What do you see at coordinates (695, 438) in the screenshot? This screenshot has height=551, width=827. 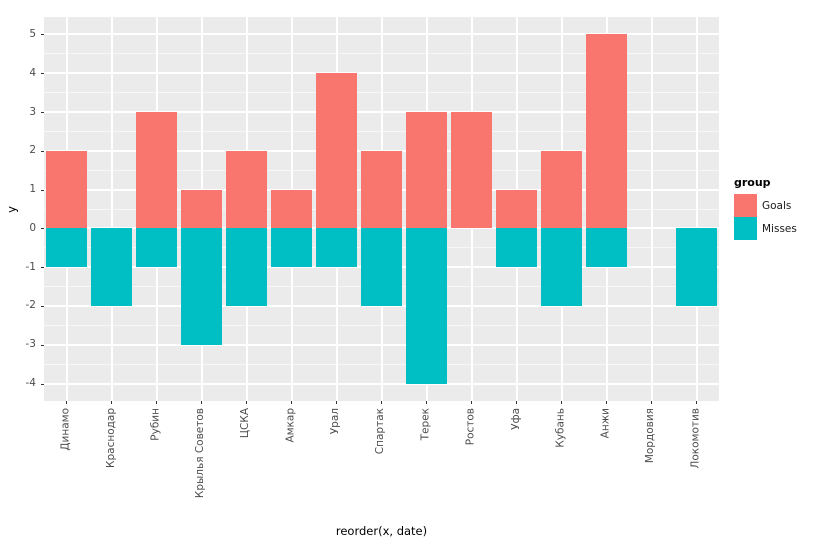 I see `x-tick-label: Локомотив` at bounding box center [695, 438].